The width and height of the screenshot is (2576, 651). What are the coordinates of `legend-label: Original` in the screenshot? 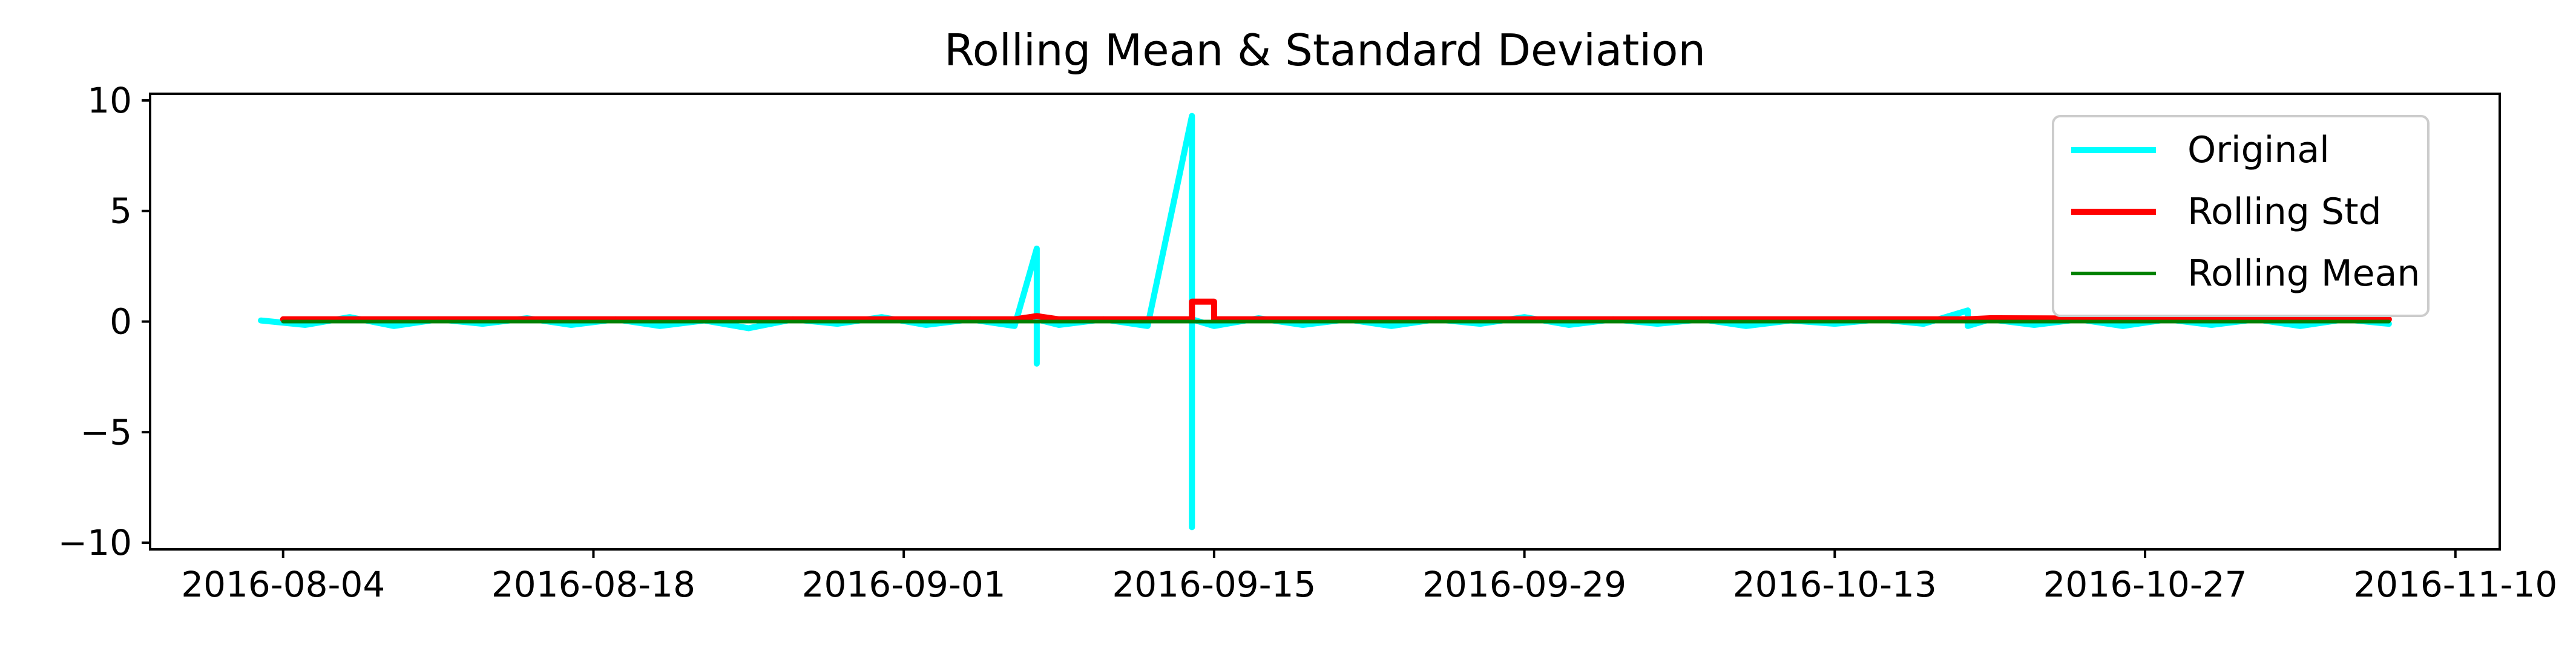 It's located at (2258, 150).